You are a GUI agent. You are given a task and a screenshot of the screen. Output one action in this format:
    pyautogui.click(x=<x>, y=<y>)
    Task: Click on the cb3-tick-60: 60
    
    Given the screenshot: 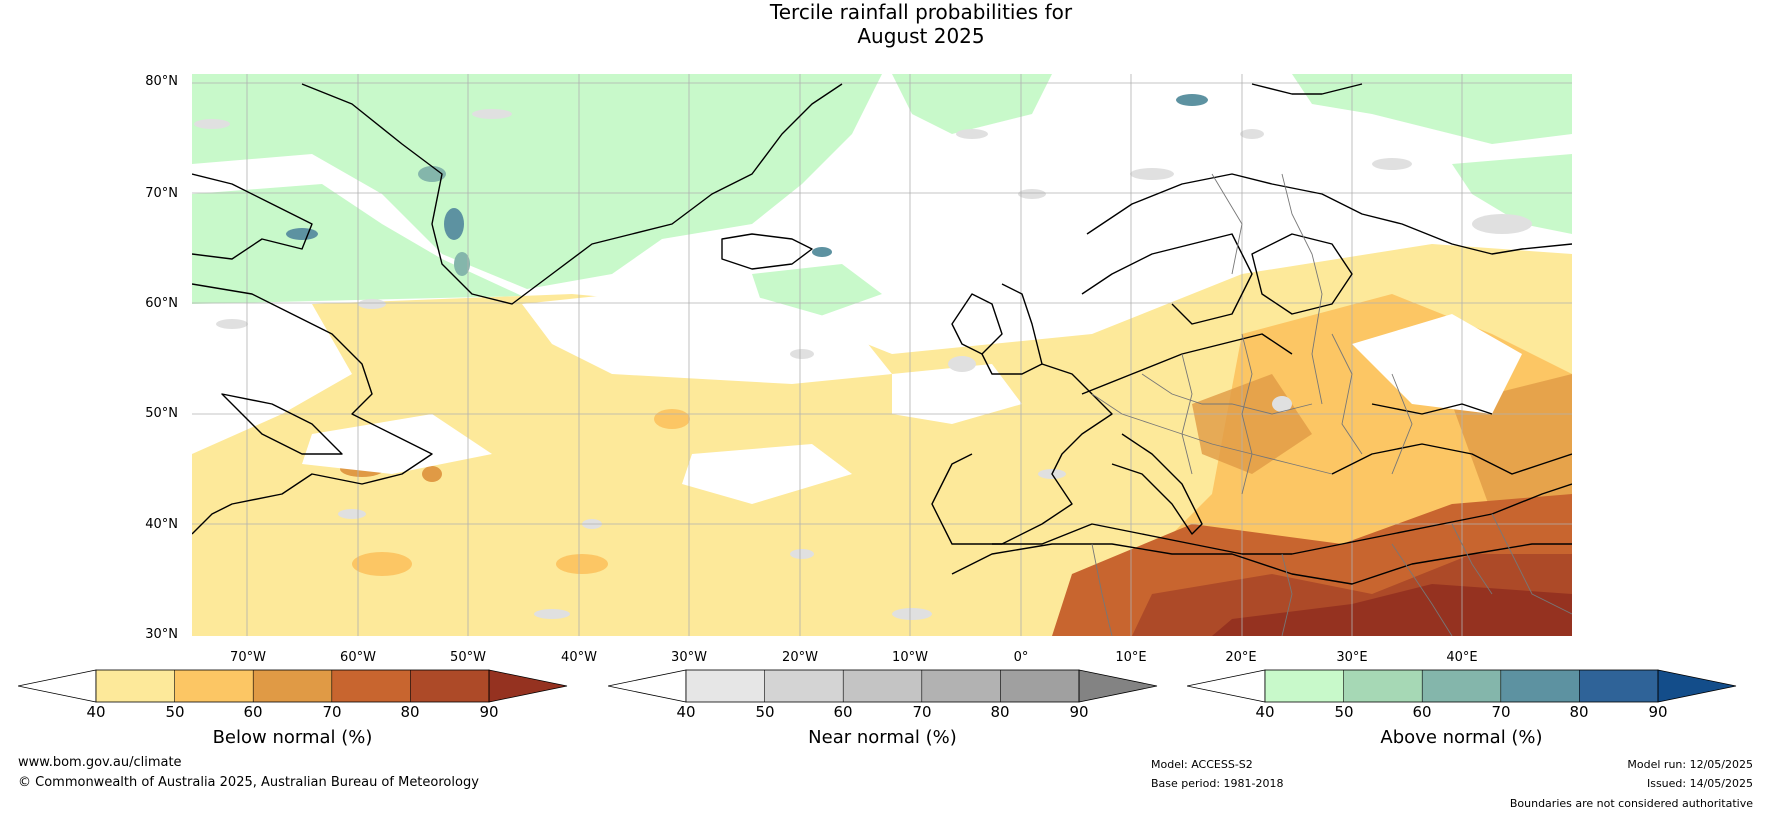 What is the action you would take?
    pyautogui.click(x=1422, y=712)
    